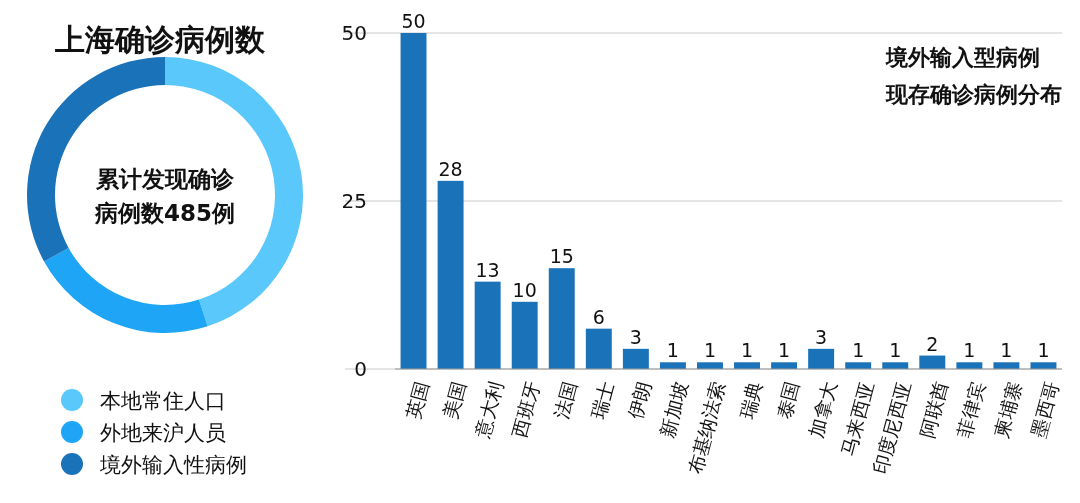  What do you see at coordinates (602, 400) in the screenshot?
I see `x-tick-label: 瑞士` at bounding box center [602, 400].